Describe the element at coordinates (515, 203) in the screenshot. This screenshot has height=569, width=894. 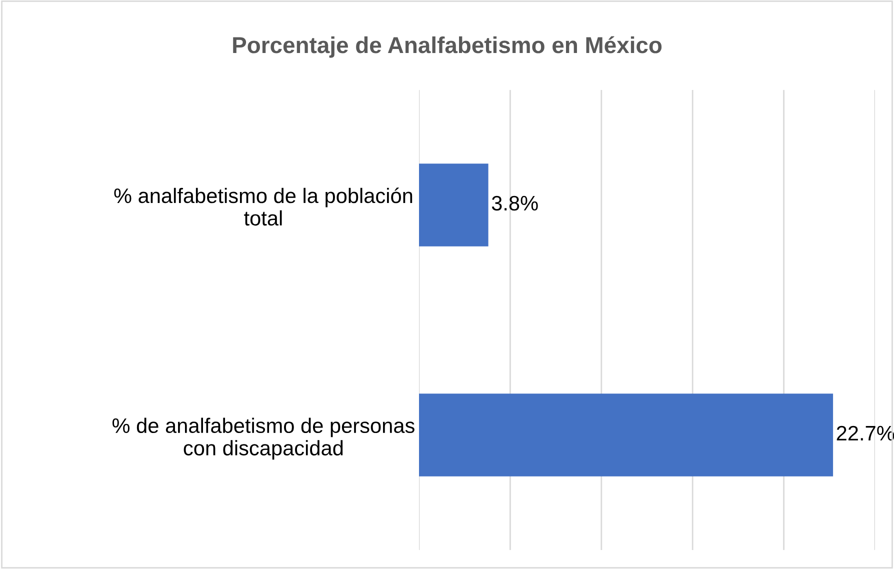
I see `data-label: 3.8%` at that location.